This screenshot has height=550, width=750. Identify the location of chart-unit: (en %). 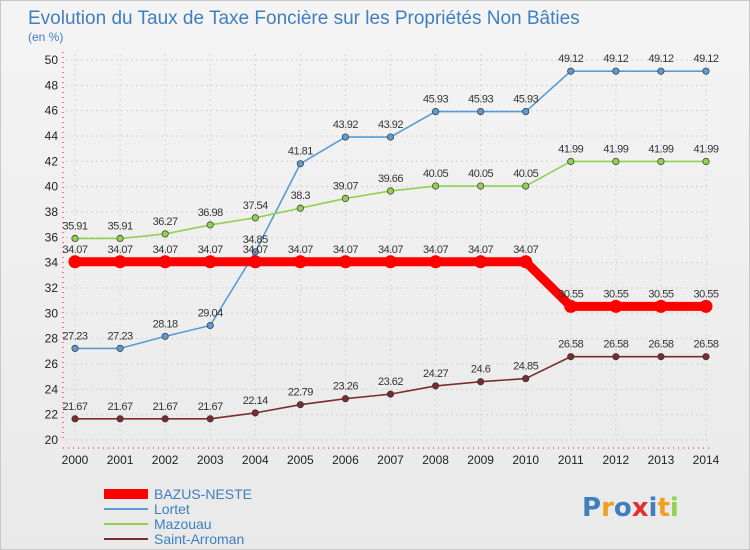
(45, 37).